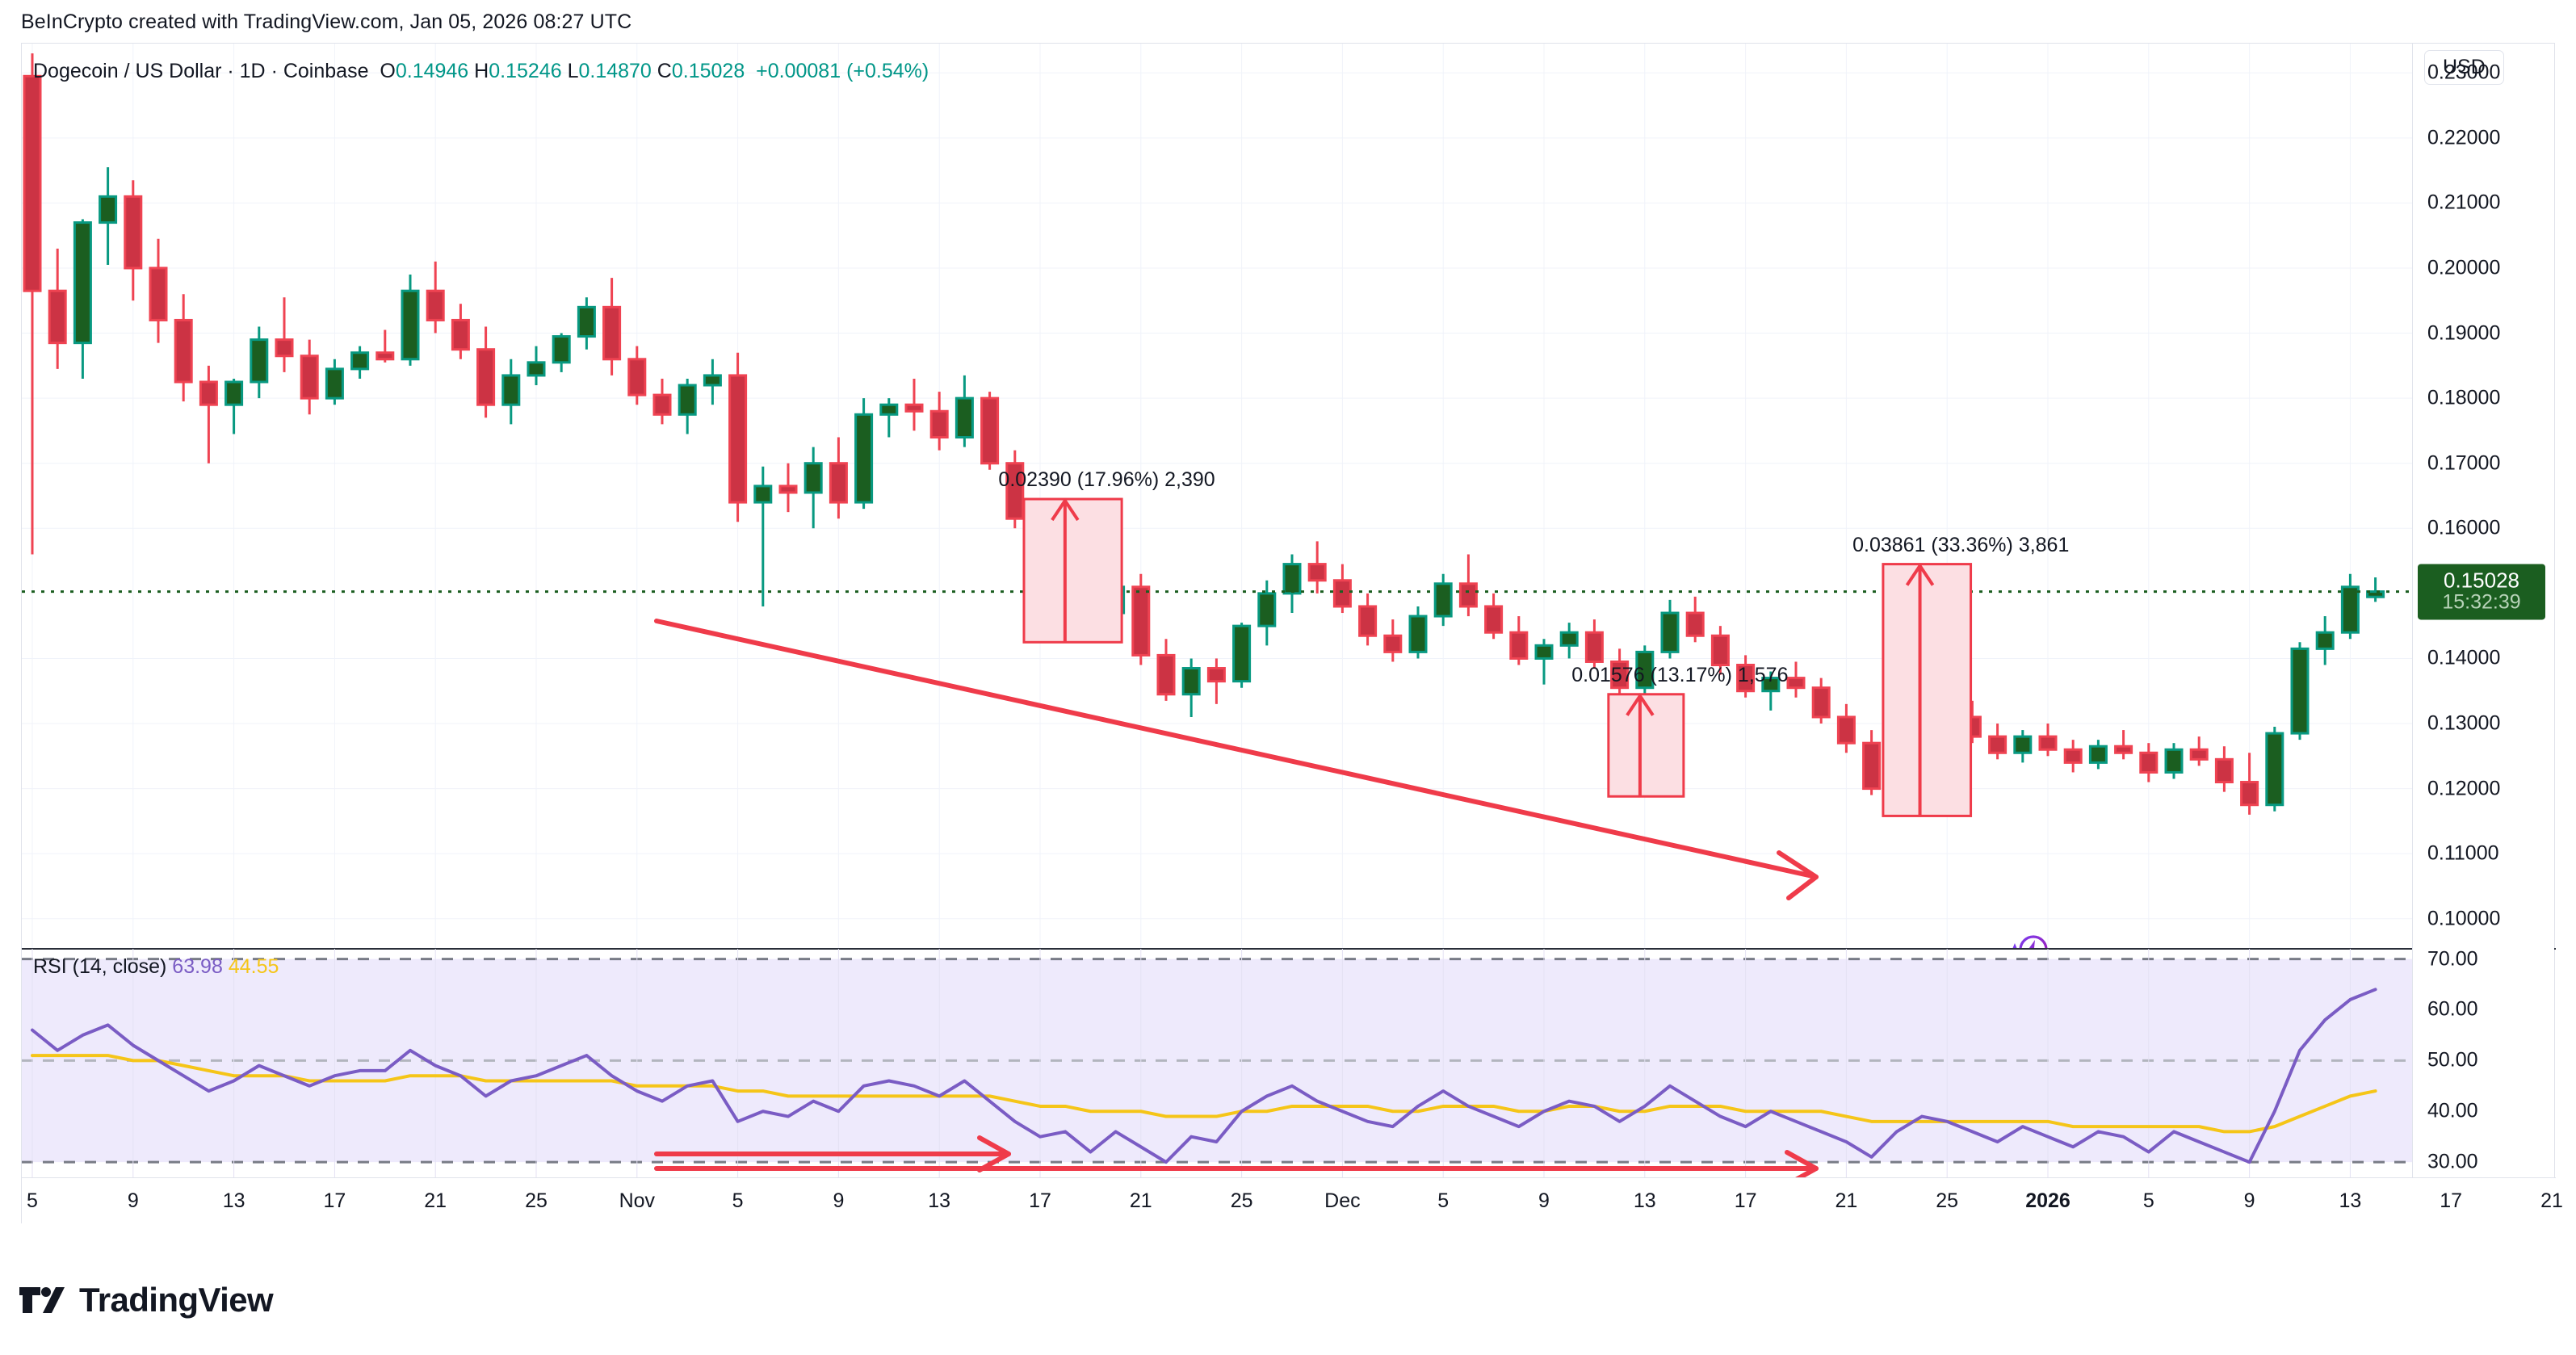  What do you see at coordinates (2463, 853) in the screenshot?
I see `price-tick-label: 0.11000` at bounding box center [2463, 853].